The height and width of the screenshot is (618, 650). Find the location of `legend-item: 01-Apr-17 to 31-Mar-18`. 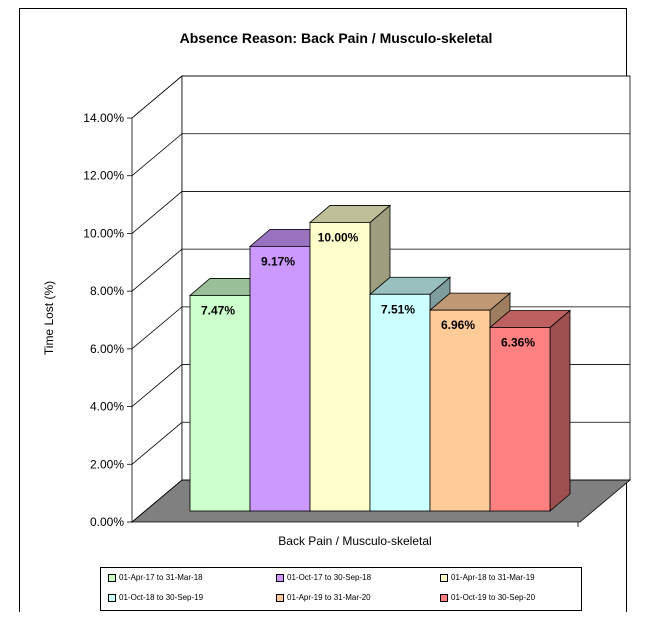

legend-item: 01-Apr-17 to 31-Mar-18 is located at coordinates (155, 577).